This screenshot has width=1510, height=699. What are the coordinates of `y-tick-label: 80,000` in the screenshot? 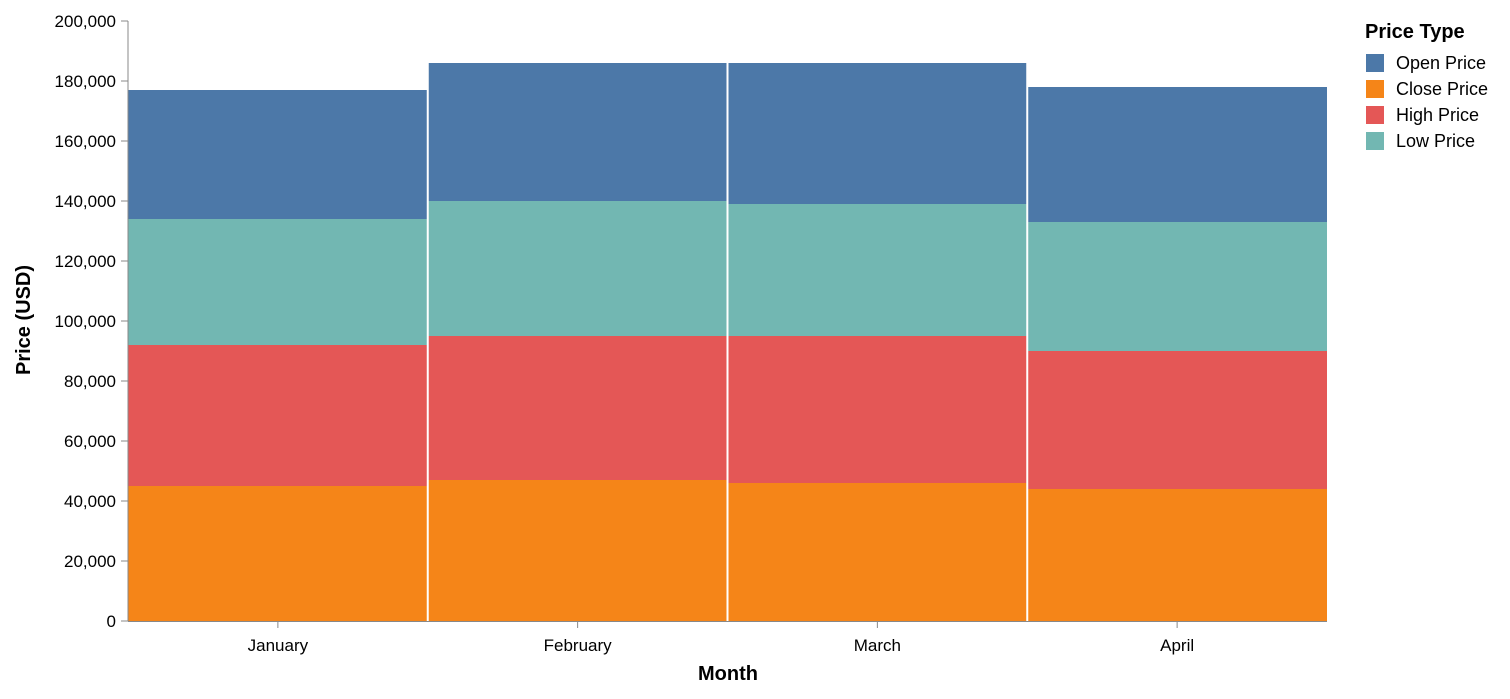 It's located at (90, 381).